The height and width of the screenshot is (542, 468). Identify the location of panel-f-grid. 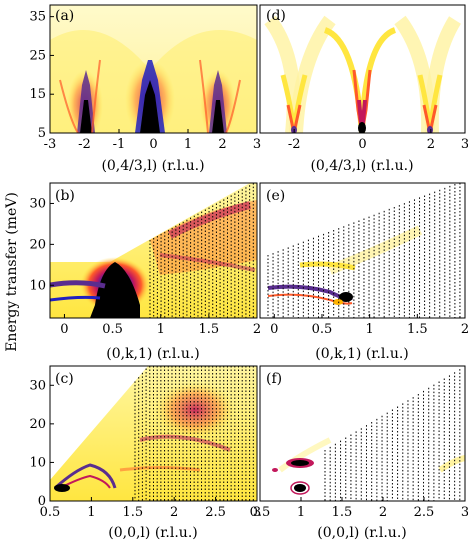
(395, 433).